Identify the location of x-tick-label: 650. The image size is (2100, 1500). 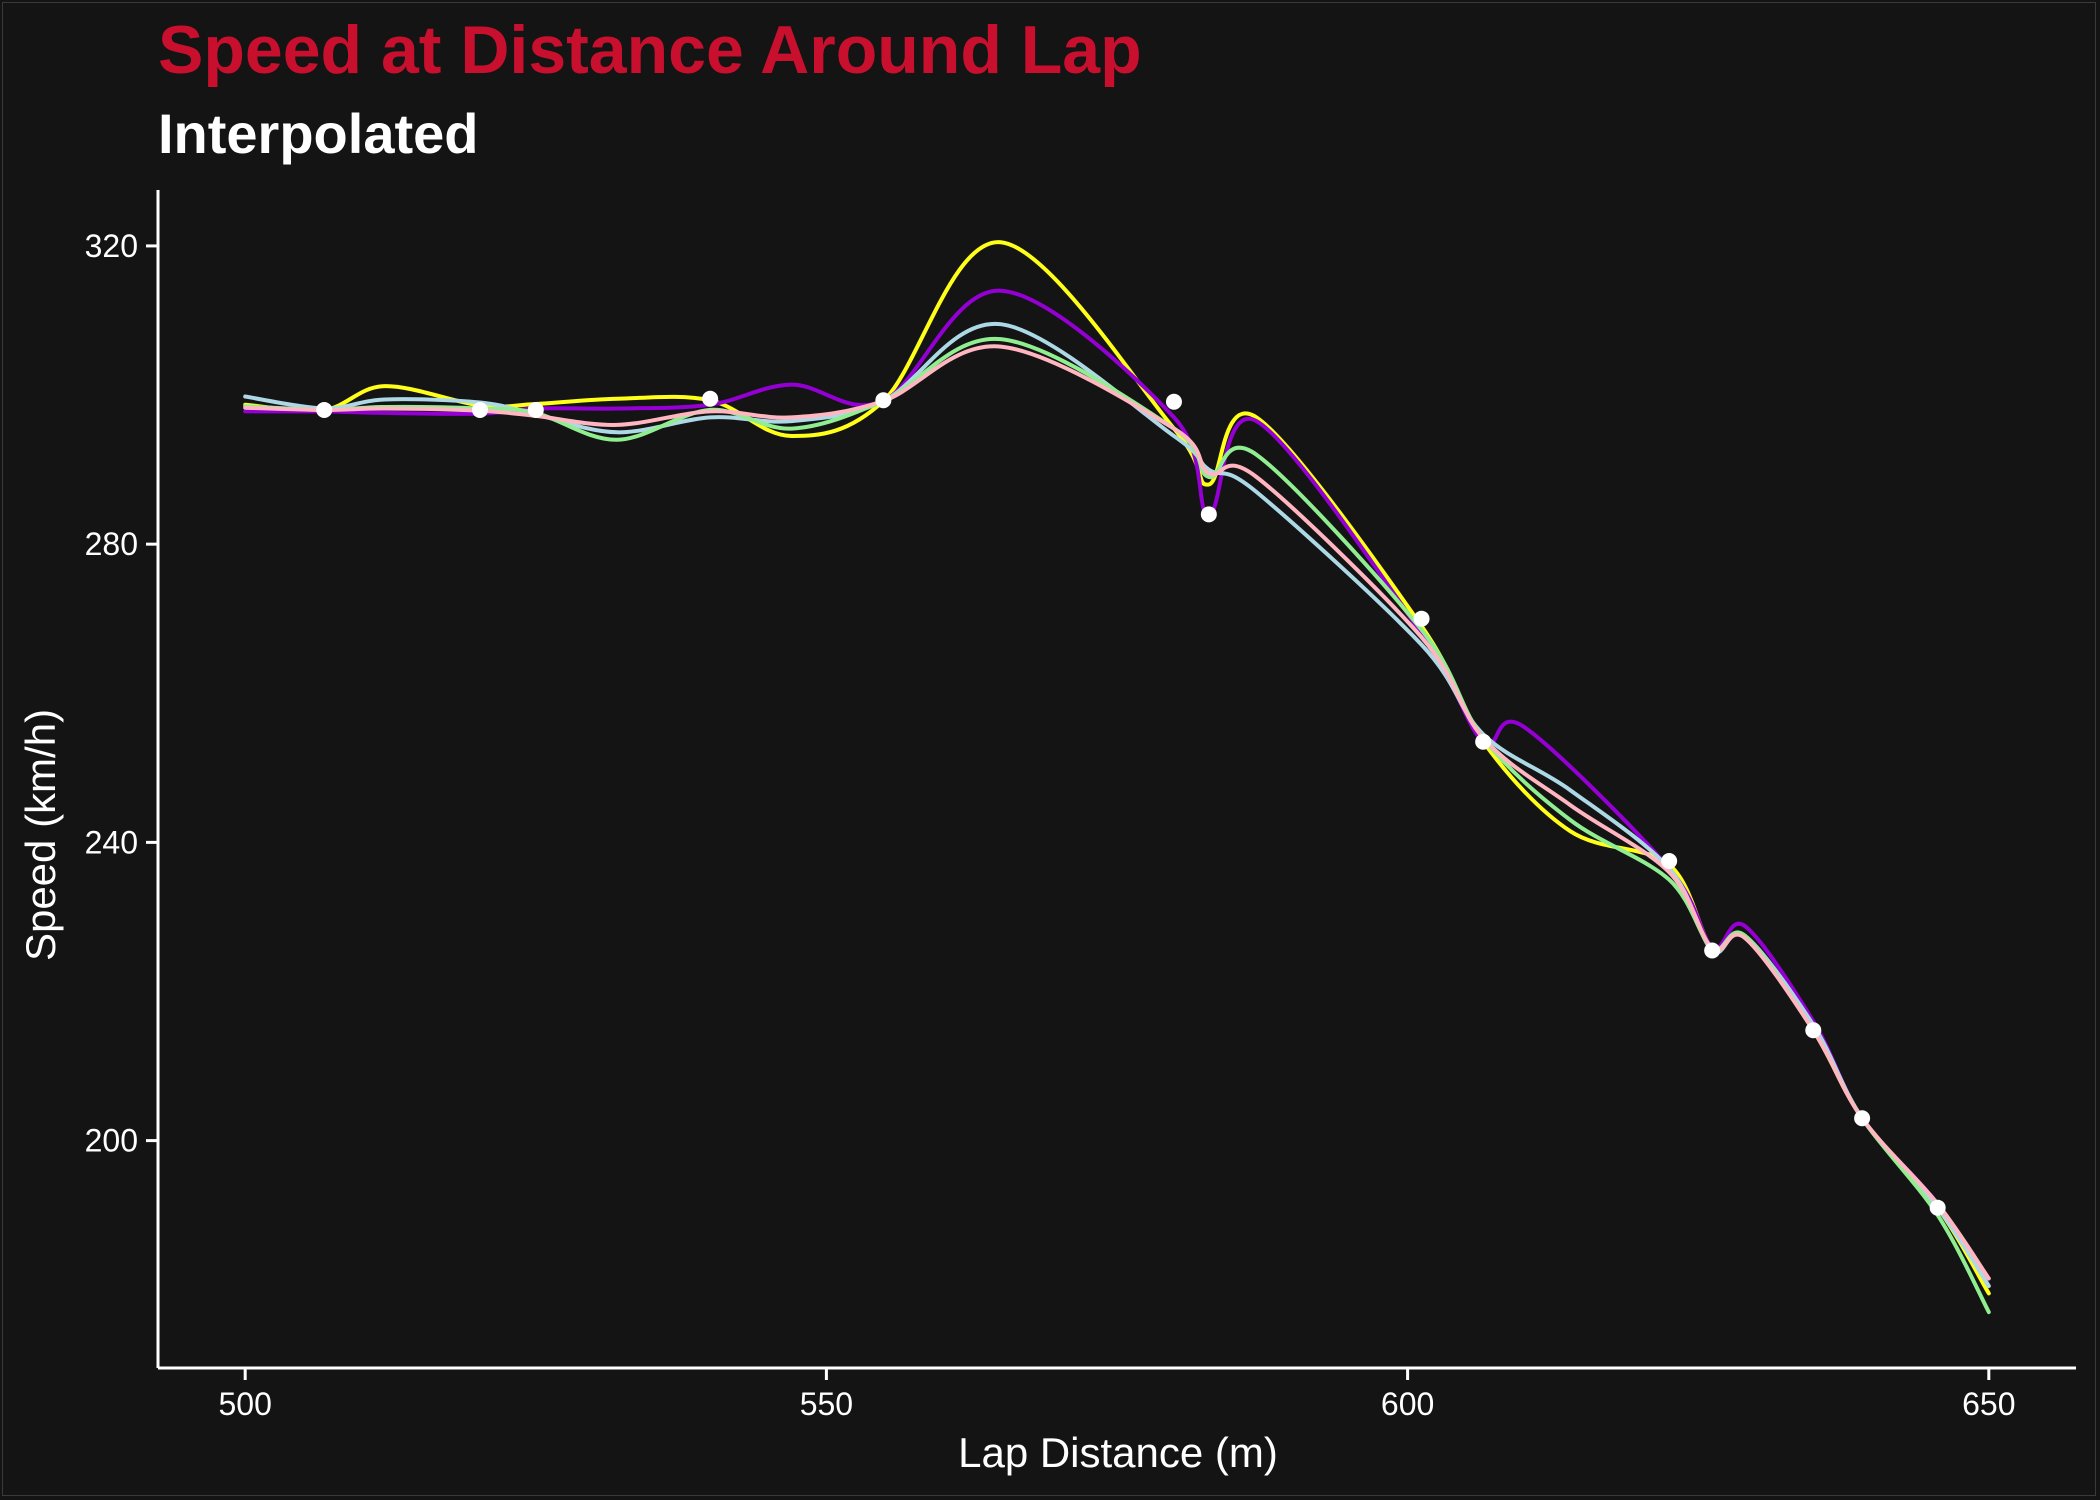
(1988, 1404).